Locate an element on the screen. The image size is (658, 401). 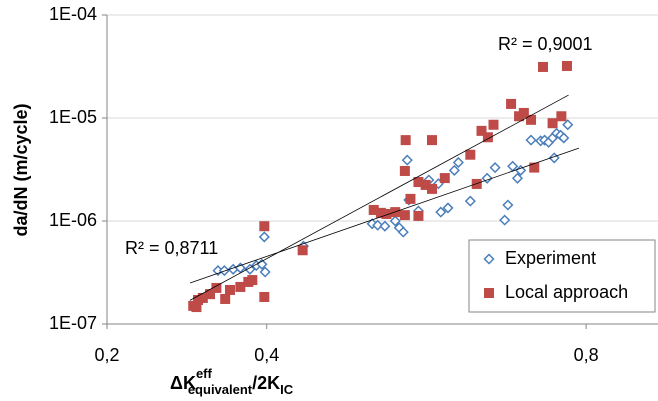
y-axis-title: da/dN (m/cycle) is located at coordinates (21, 169).